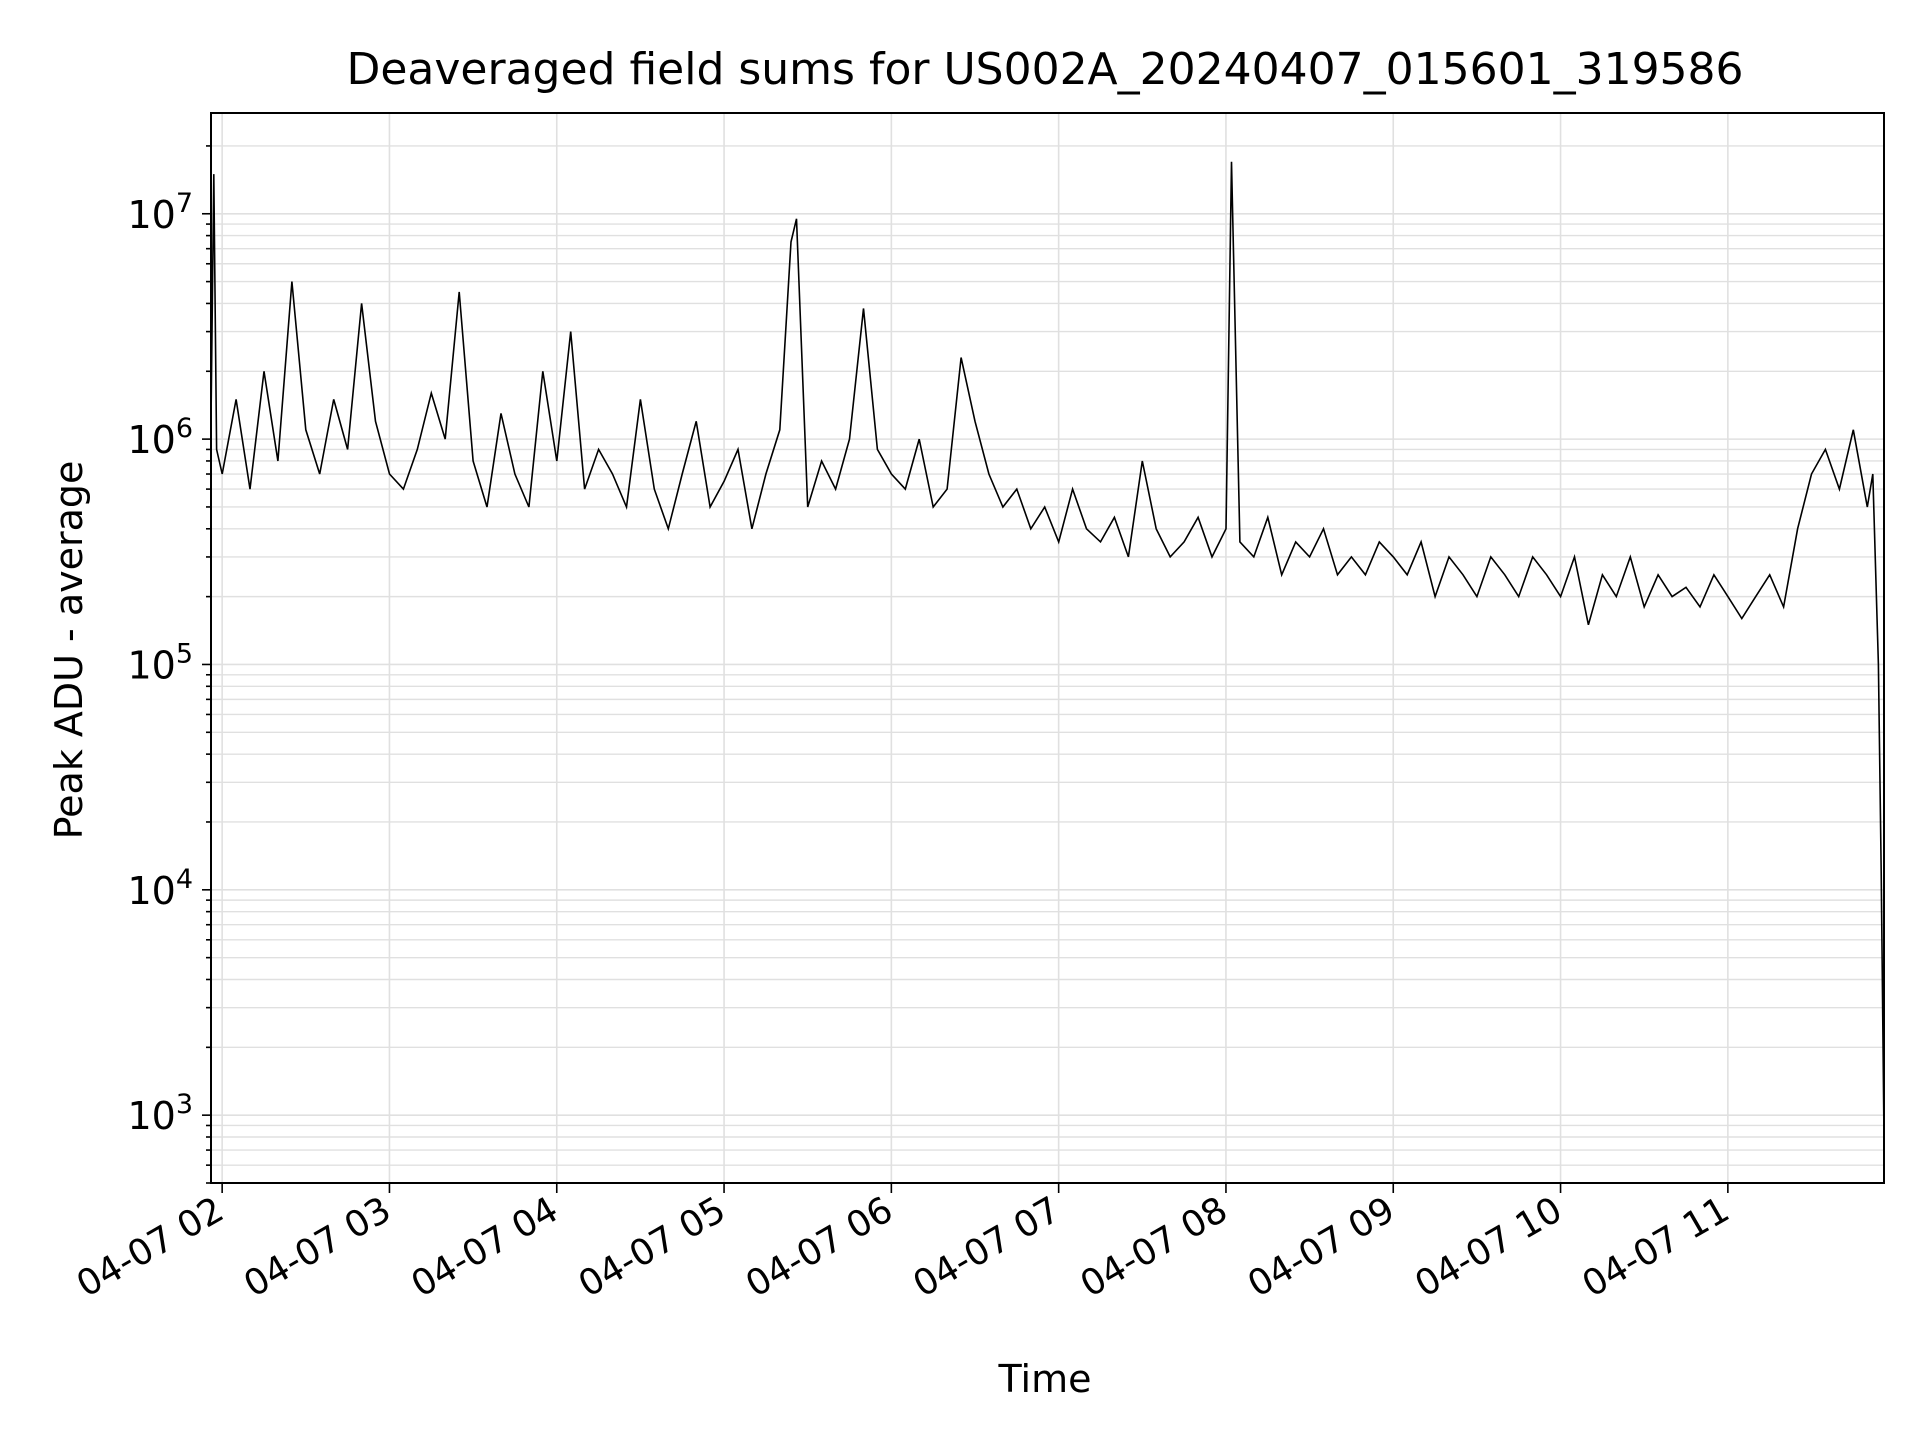  I want to click on y-tick-exponent: 3, so click(184, 1104).